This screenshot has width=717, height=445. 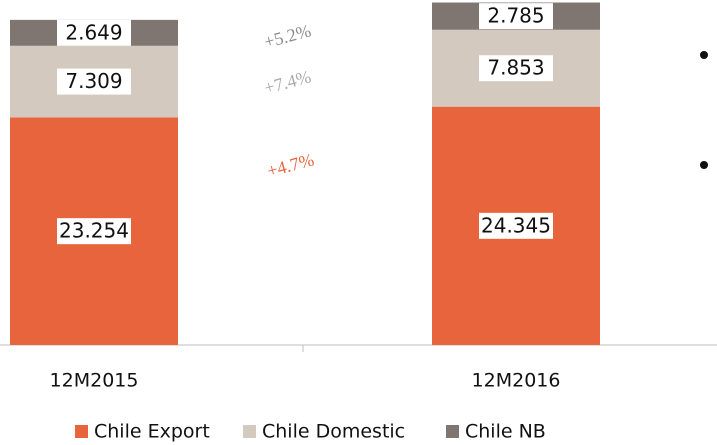 What do you see at coordinates (505, 432) in the screenshot?
I see `legend-label: Chile NB` at bounding box center [505, 432].